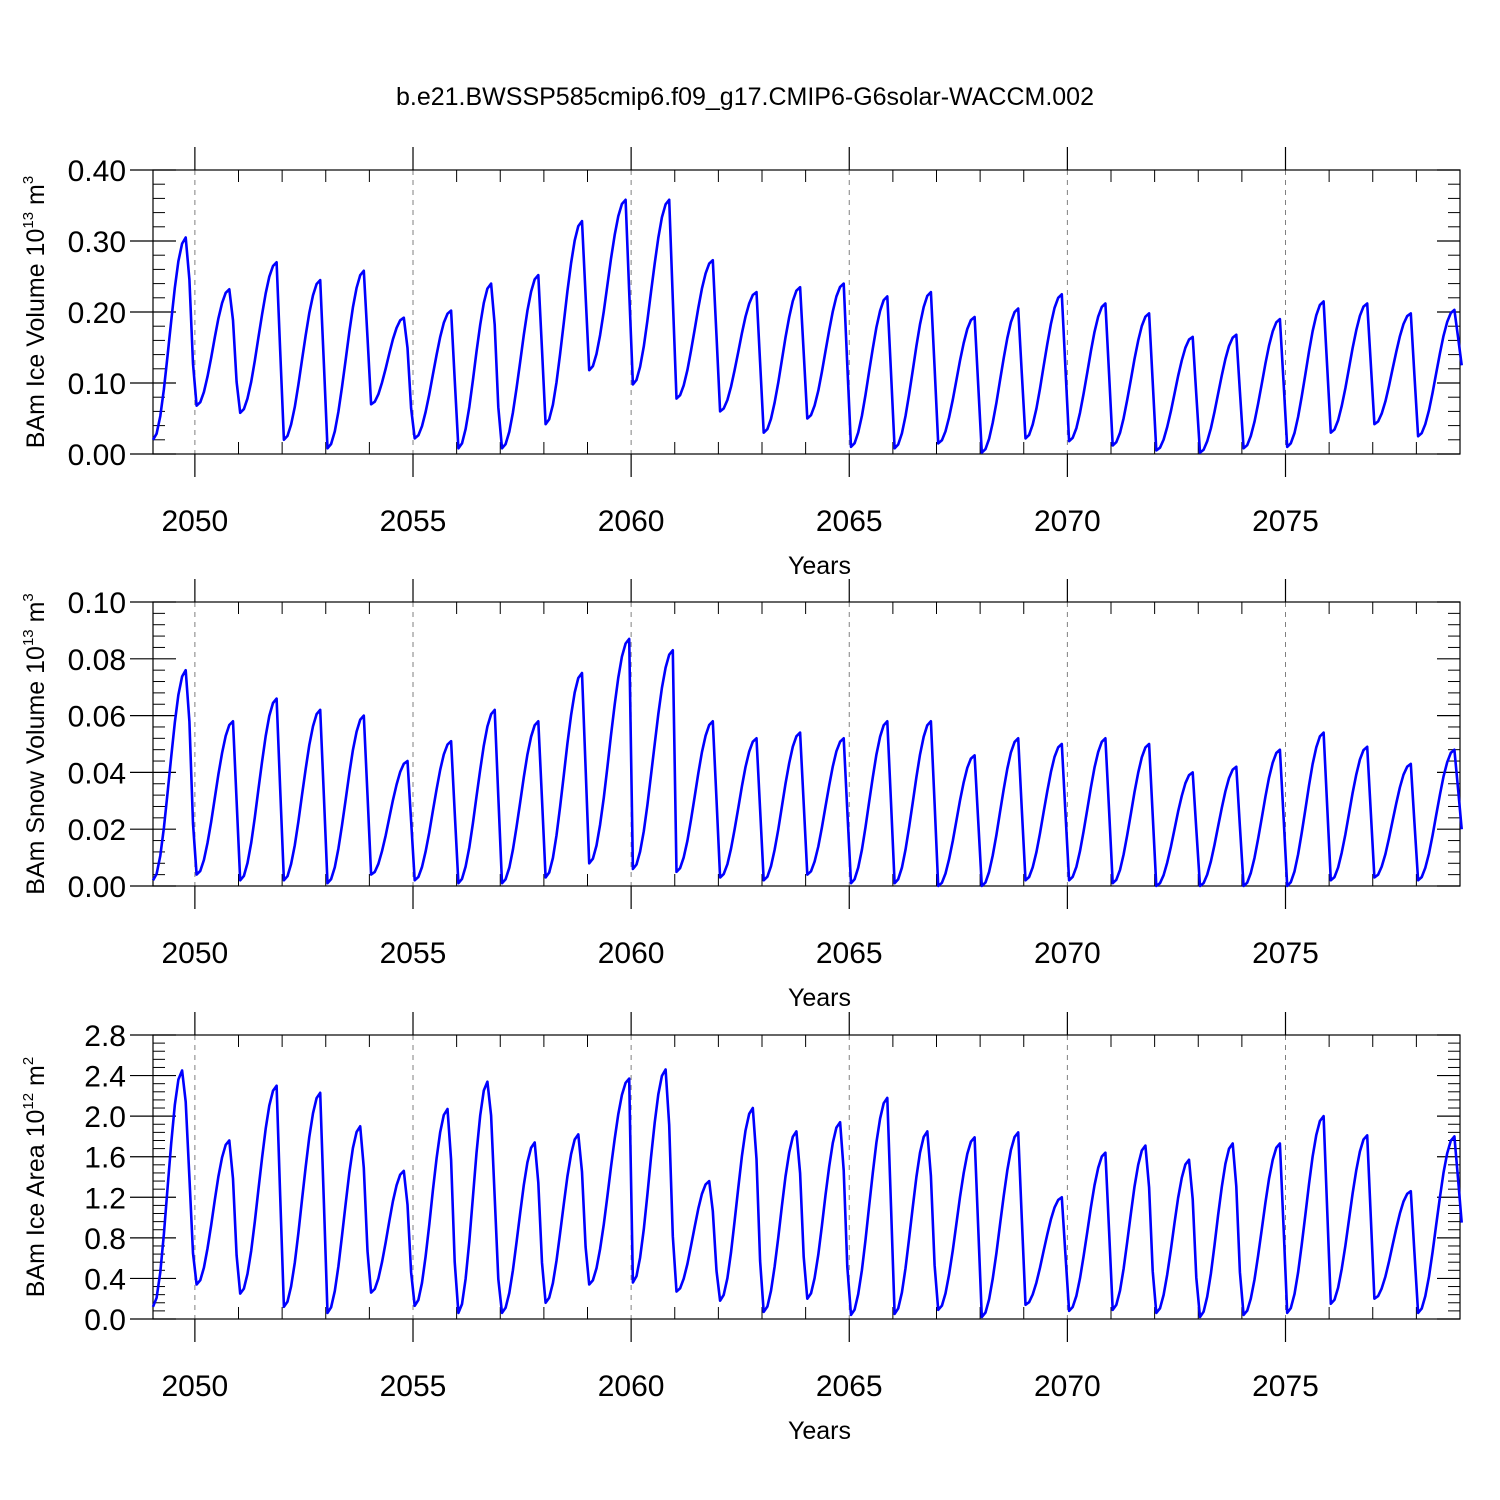 Image resolution: width=1500 pixels, height=1500 pixels. I want to click on y-tick-label: 1.2, so click(105, 1198).